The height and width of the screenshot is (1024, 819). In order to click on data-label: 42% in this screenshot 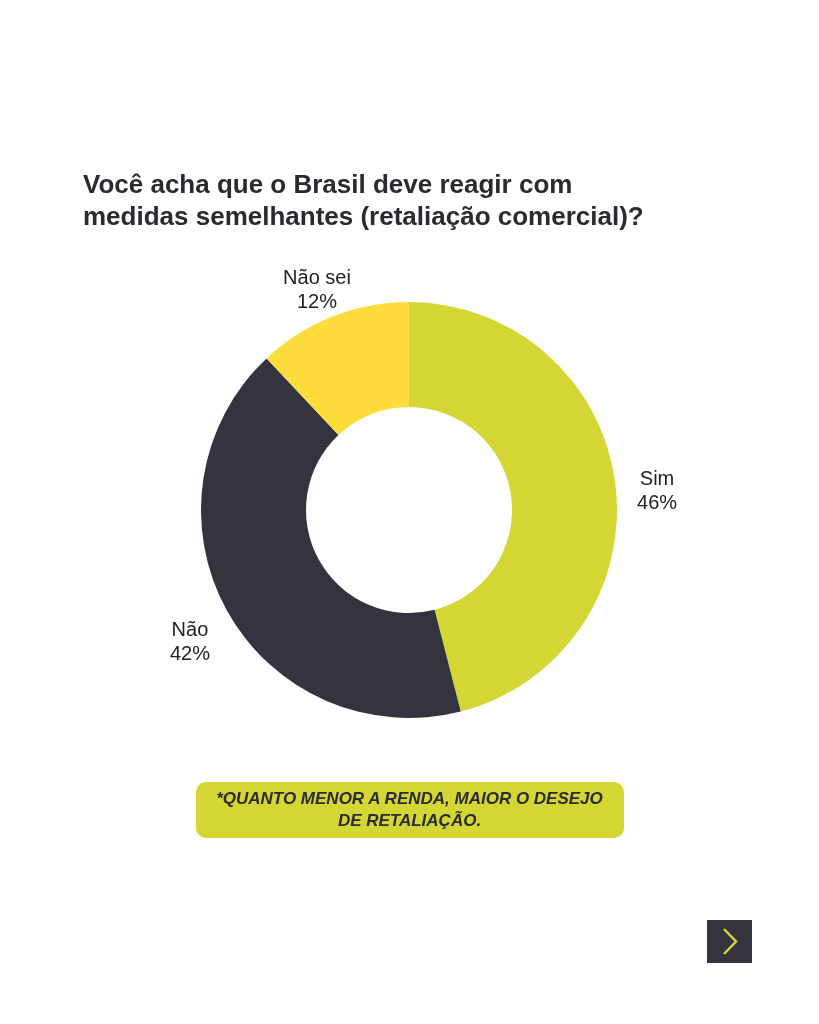, I will do `click(190, 653)`.